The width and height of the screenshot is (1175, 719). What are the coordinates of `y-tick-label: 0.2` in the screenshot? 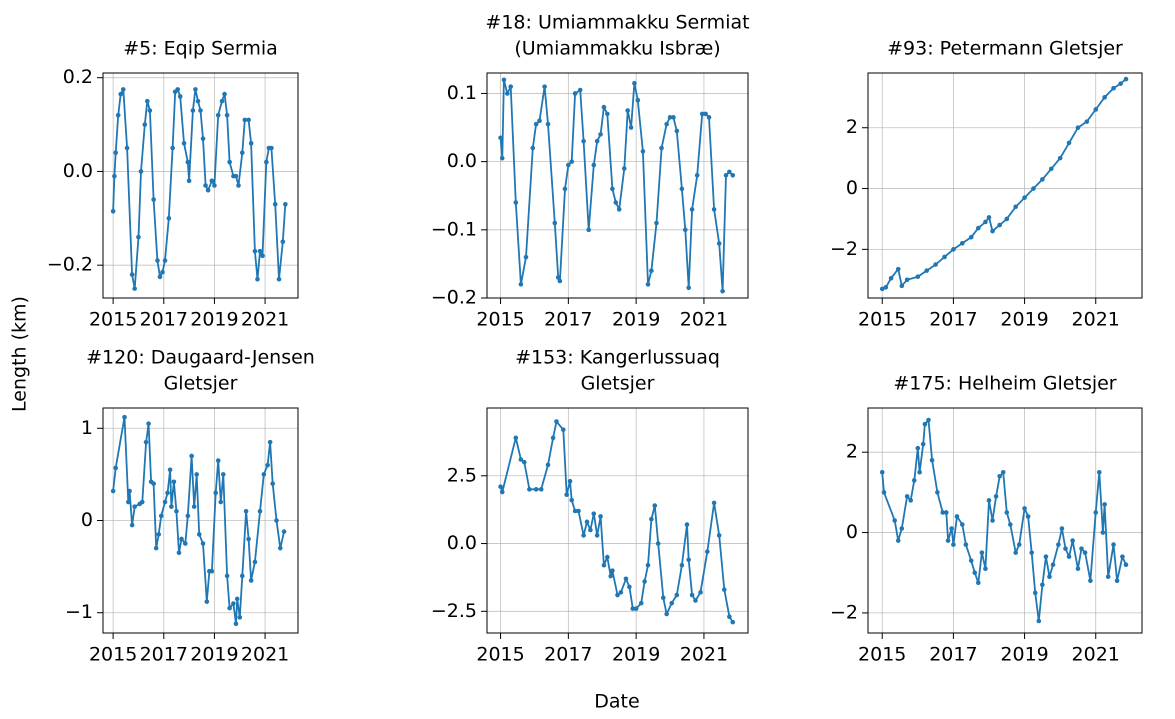 It's located at (78, 77).